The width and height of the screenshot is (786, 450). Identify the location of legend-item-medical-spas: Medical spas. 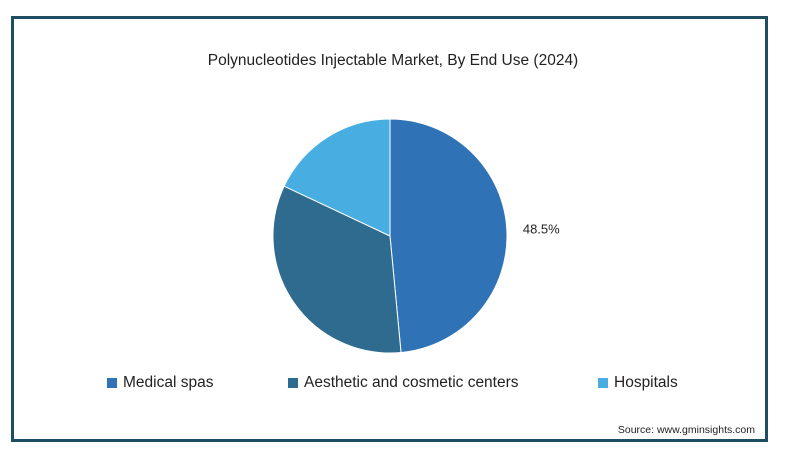
(160, 383).